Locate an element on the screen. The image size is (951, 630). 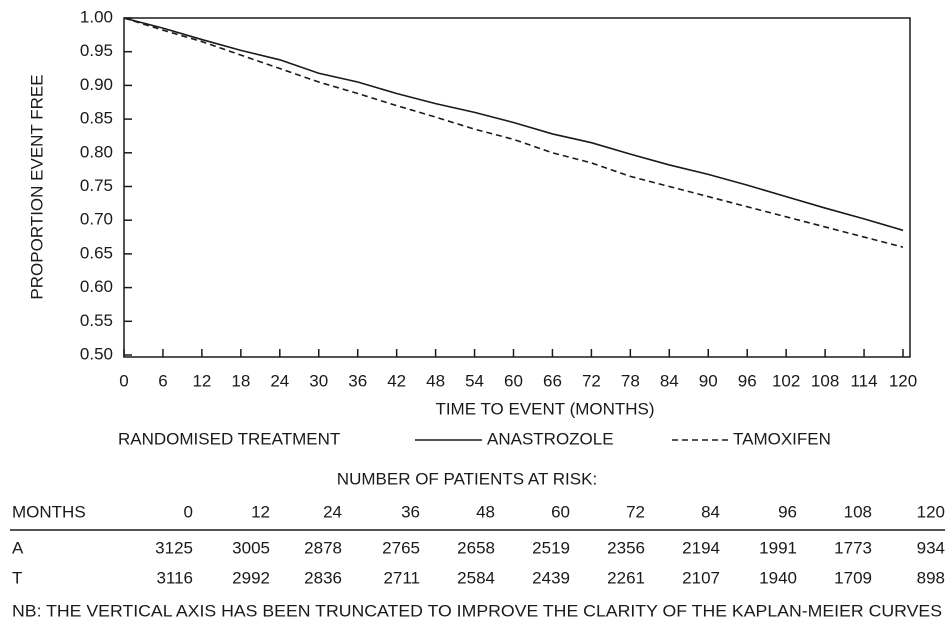
y-tick-label: 0.75 is located at coordinates (96, 185).